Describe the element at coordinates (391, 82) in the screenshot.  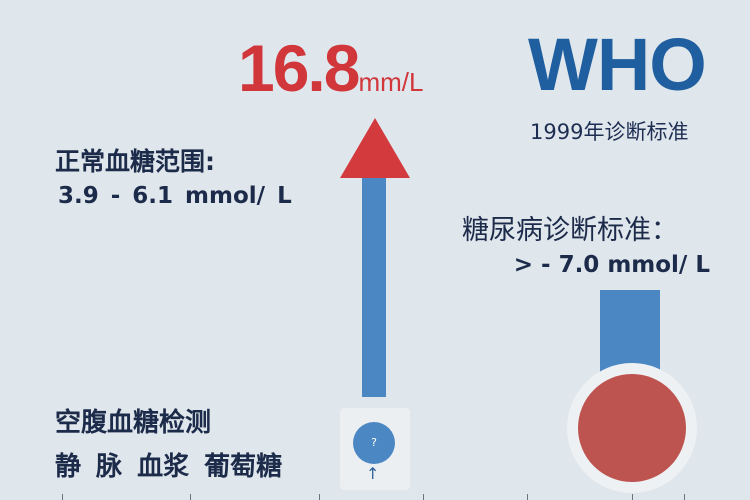
I see `glucose-unit: mm/L` at that location.